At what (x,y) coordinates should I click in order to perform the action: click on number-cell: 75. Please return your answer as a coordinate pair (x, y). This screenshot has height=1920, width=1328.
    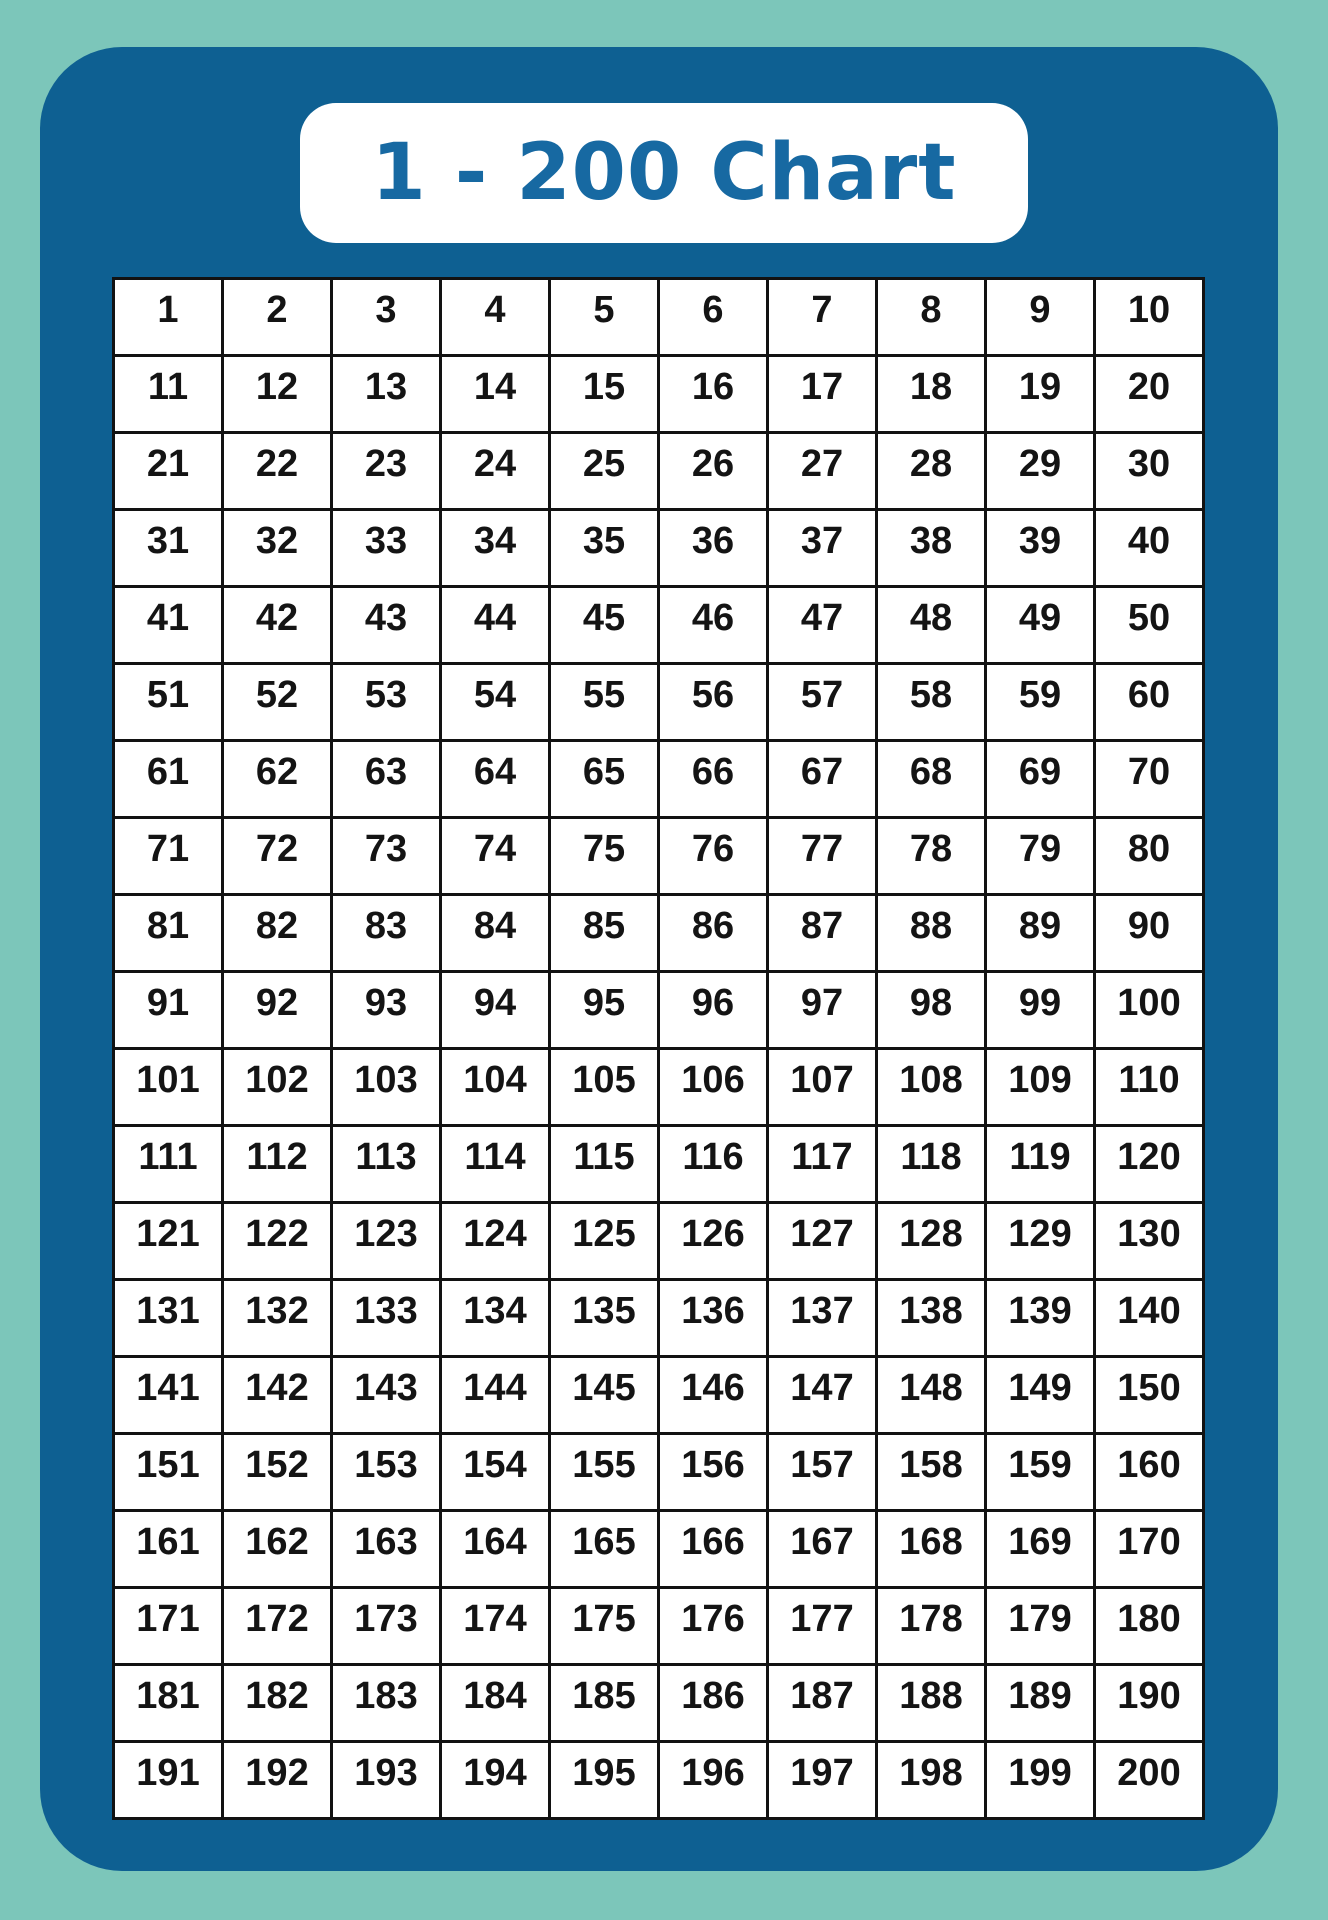
    Looking at the image, I should click on (604, 856).